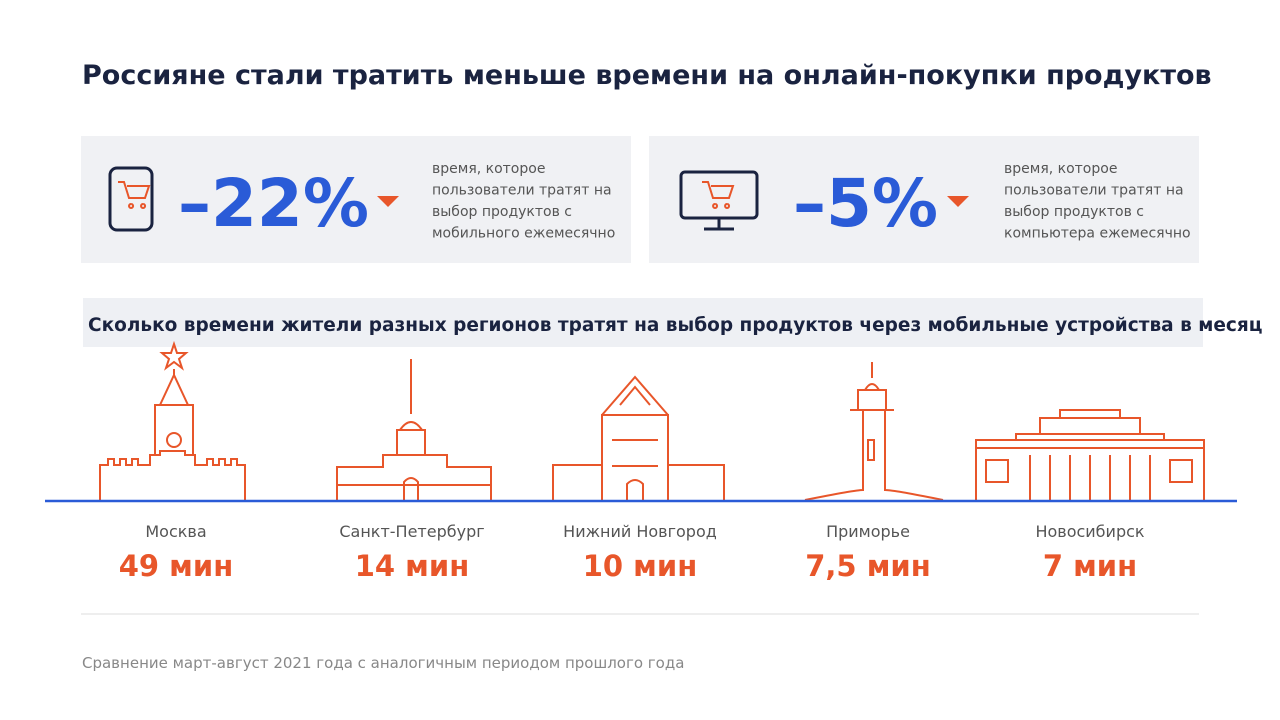  What do you see at coordinates (523, 234) in the screenshot?
I see `description-line: мобильного ежемесячно` at bounding box center [523, 234].